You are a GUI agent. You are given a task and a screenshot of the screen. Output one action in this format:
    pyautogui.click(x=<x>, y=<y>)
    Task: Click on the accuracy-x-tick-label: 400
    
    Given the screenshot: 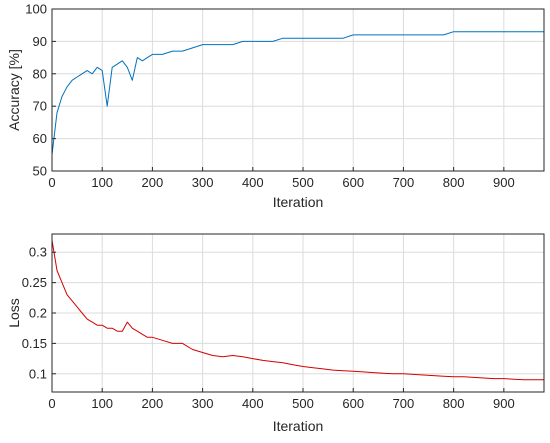 What is the action you would take?
    pyautogui.click(x=253, y=182)
    